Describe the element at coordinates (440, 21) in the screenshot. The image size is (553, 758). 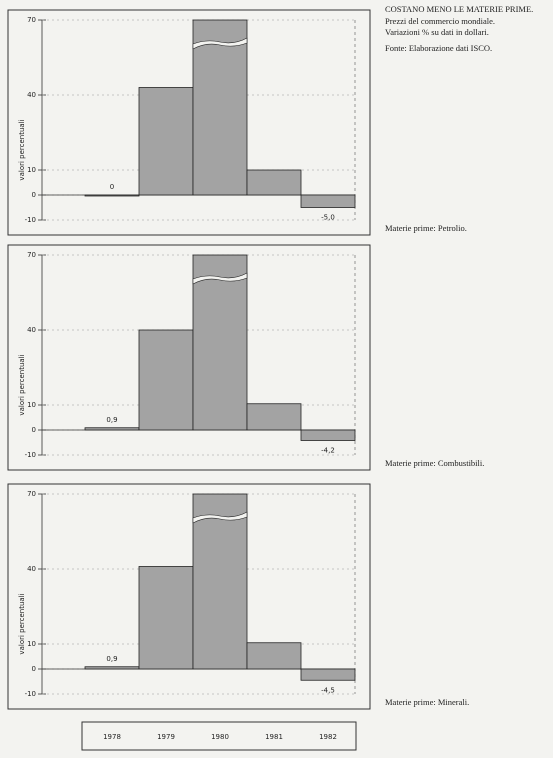
I see `subtitle: Prezzi del commercio mondiale.` at that location.